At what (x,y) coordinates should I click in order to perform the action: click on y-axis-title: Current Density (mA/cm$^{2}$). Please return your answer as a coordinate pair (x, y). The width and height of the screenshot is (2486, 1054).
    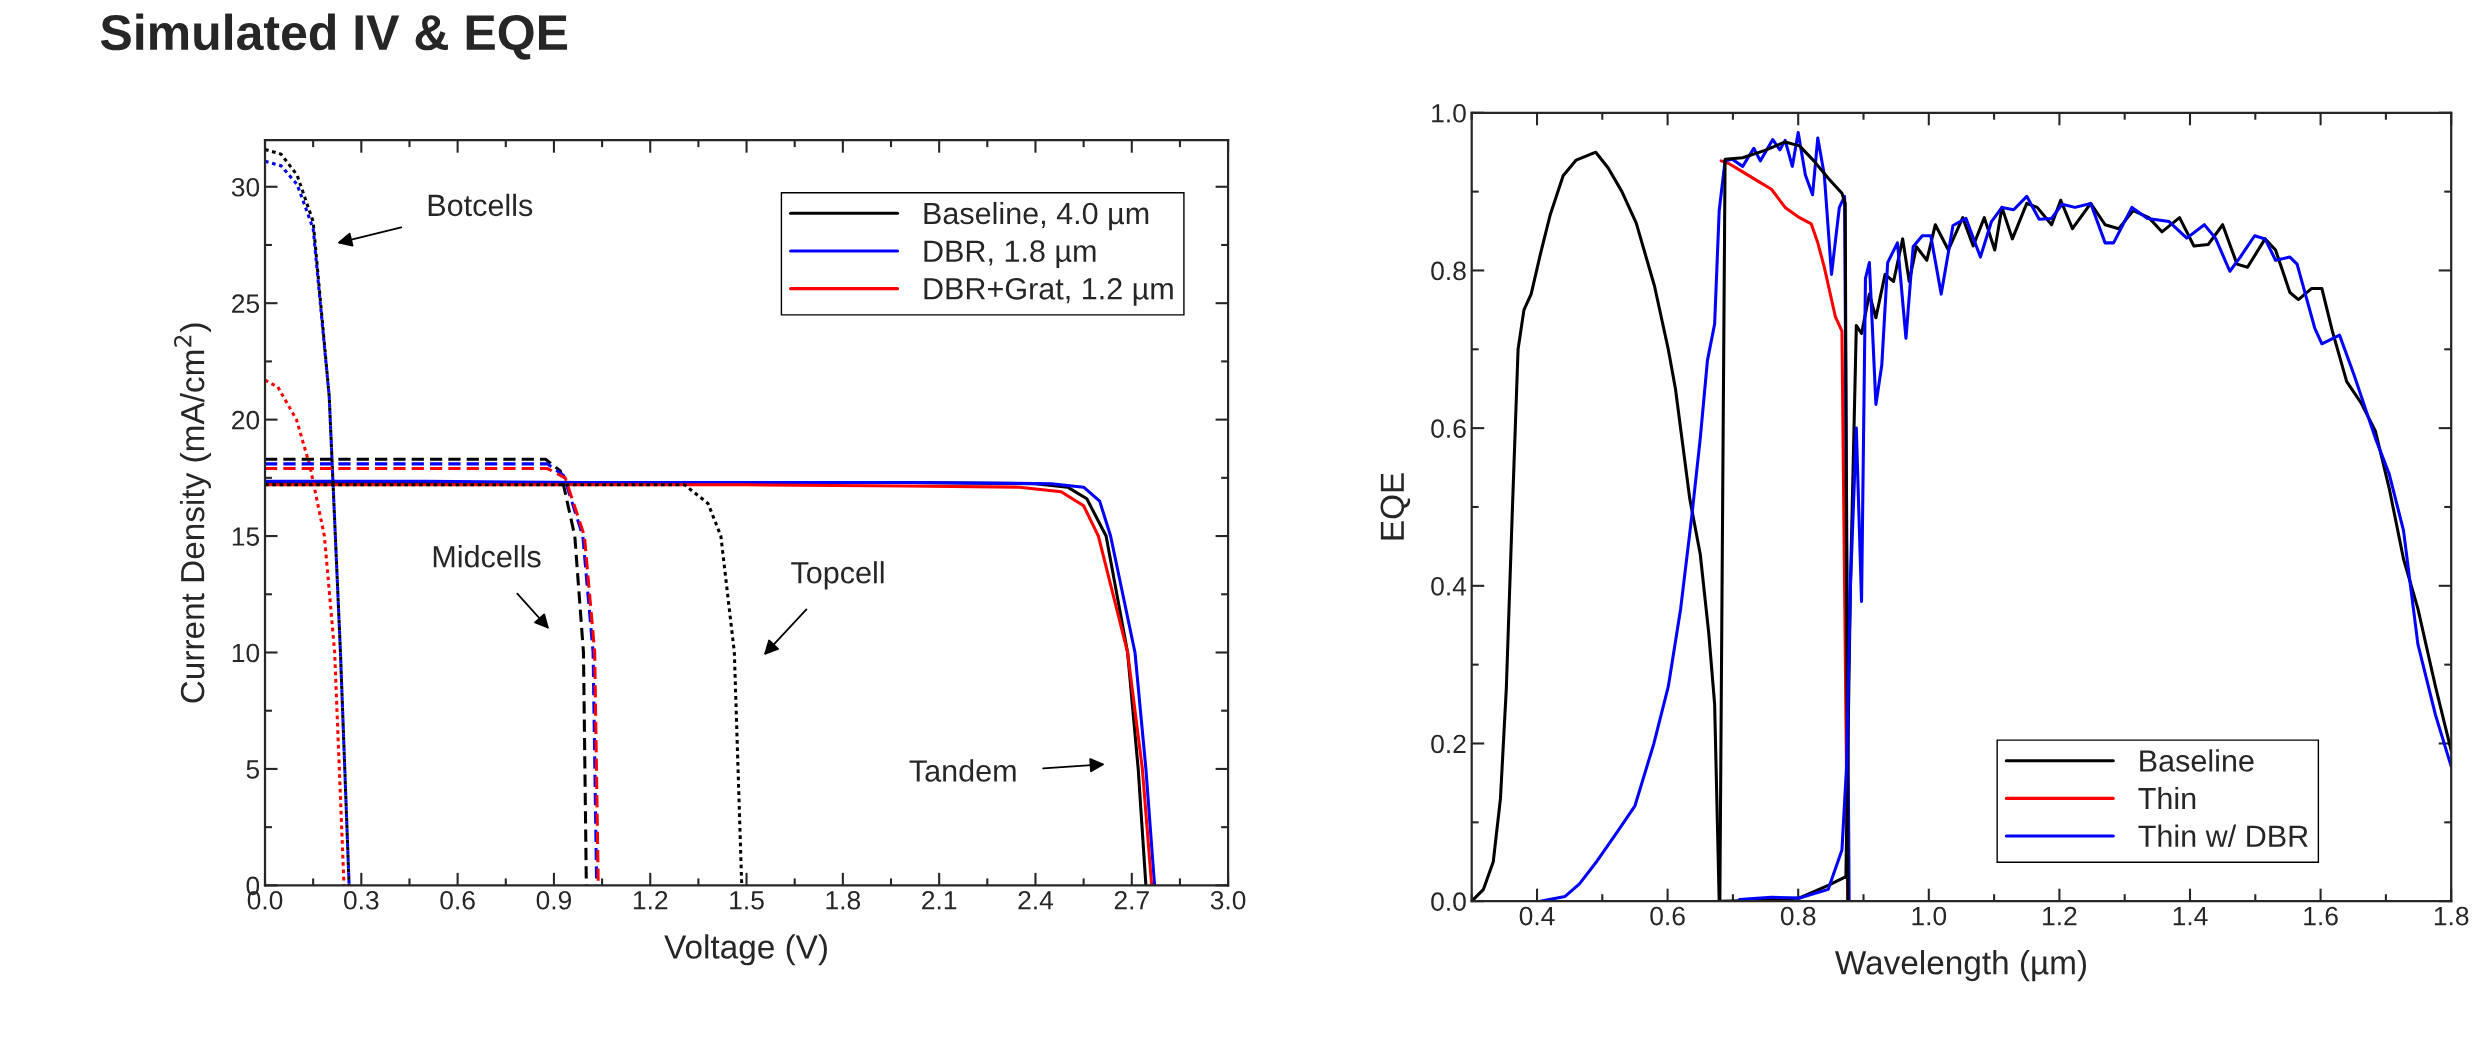
    Looking at the image, I should click on (193, 513).